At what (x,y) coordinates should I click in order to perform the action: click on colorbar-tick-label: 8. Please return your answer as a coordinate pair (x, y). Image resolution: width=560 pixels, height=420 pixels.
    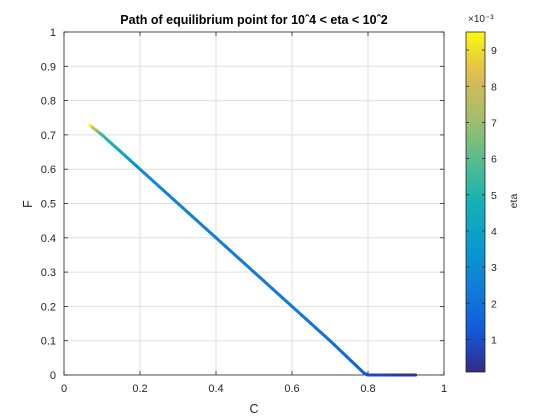
    Looking at the image, I should click on (494, 87).